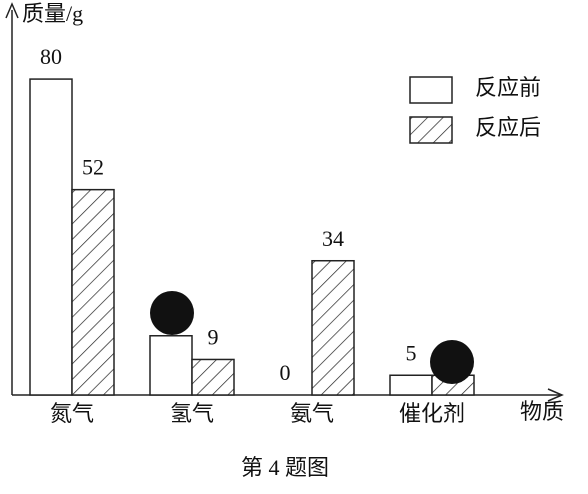 The image size is (588, 494). Describe the element at coordinates (411, 352) in the screenshot. I see `value-label: 5` at that location.